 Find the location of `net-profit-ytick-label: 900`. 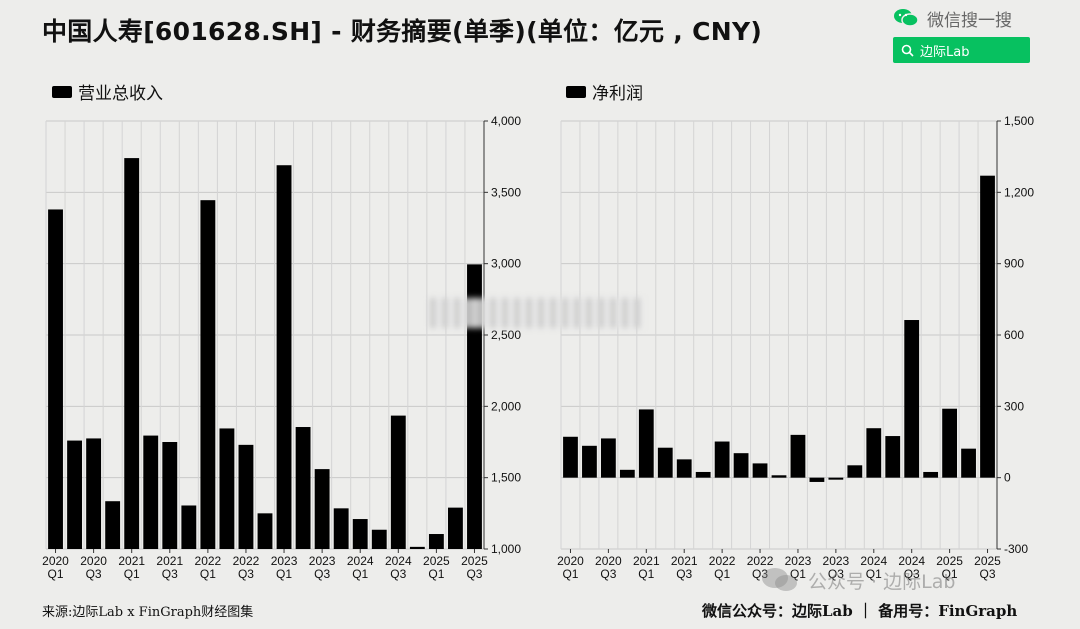

net-profit-ytick-label: 900 is located at coordinates (1014, 264).